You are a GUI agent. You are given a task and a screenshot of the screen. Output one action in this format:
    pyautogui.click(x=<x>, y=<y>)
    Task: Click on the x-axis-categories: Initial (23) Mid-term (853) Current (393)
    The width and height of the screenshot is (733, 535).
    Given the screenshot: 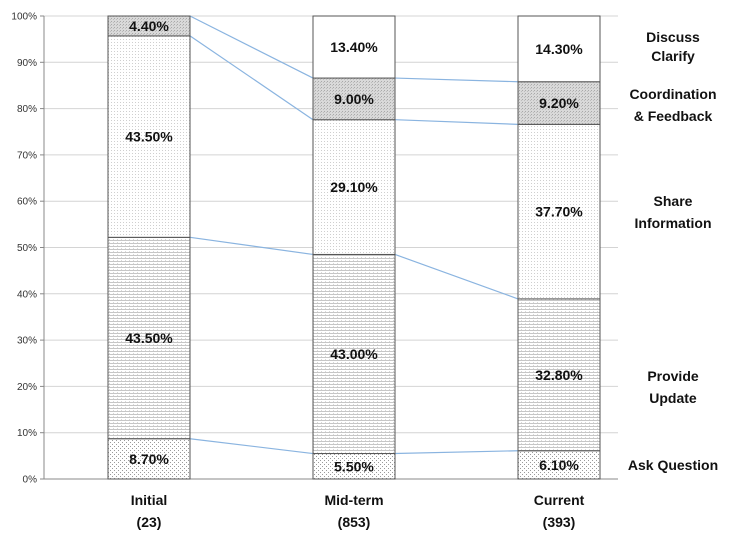 What is the action you would take?
    pyautogui.click(x=358, y=511)
    